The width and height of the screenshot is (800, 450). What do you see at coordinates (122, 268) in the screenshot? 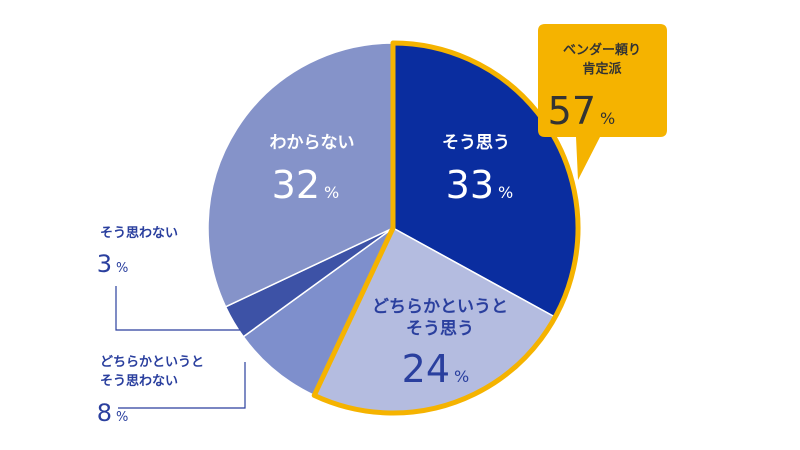
I see `slice-unit-soomowanai: %` at bounding box center [122, 268].